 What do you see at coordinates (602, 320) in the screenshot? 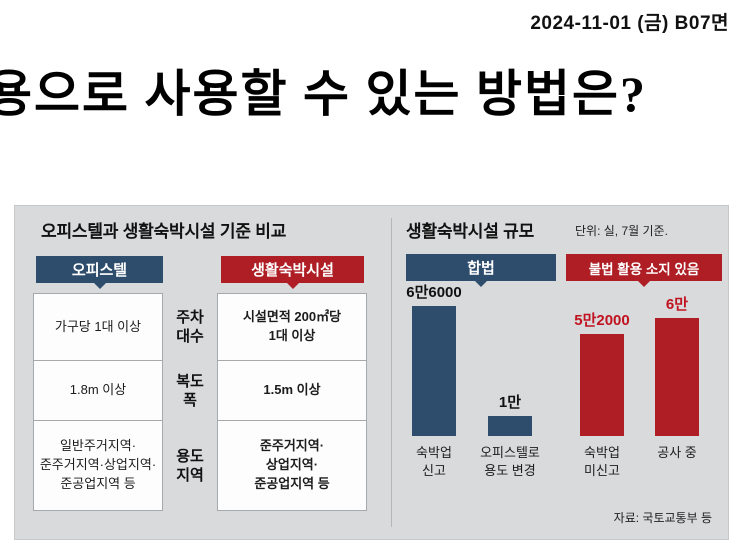
I see `bar-value-label: 5만2000` at bounding box center [602, 320].